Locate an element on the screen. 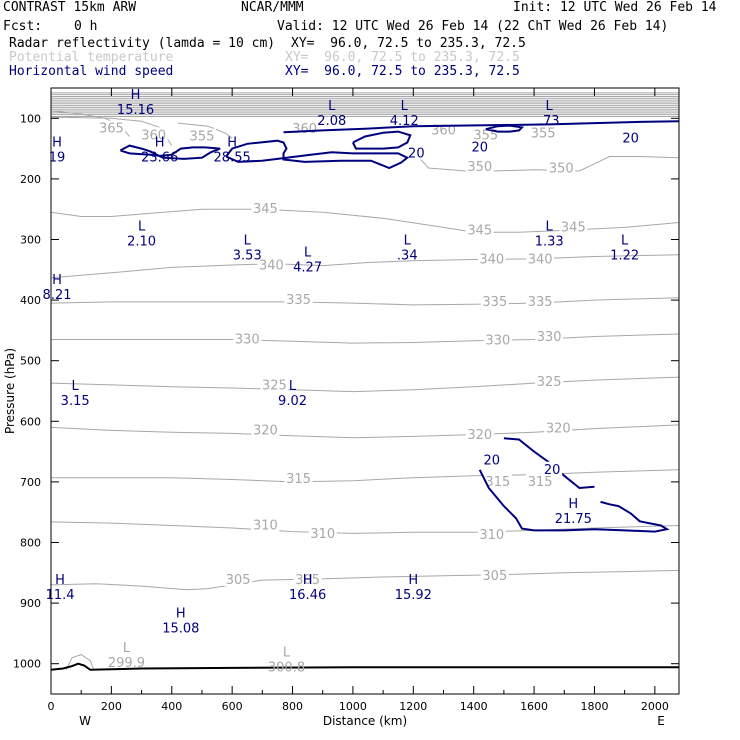 The image size is (740, 740). theta-terrain-bump is located at coordinates (79, 662).